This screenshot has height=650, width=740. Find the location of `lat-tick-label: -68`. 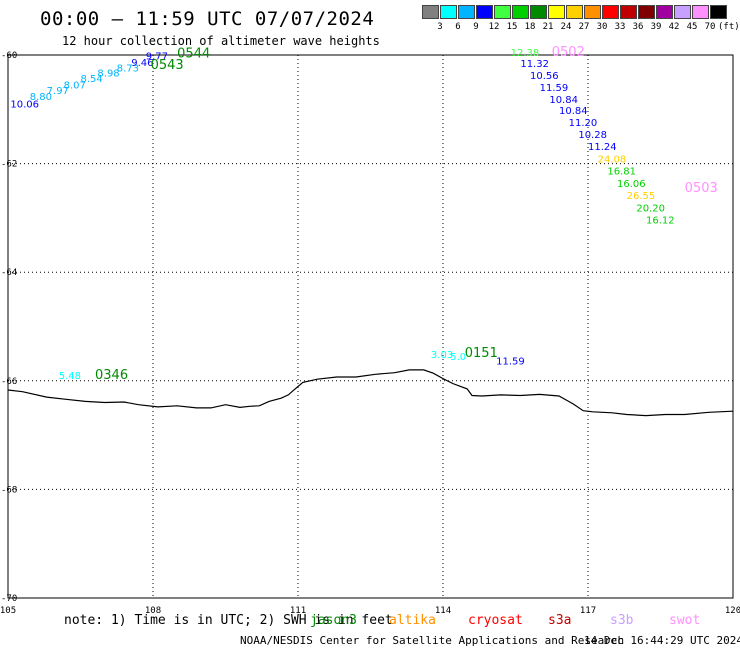

lat-tick-label: -68 is located at coordinates (9, 490).